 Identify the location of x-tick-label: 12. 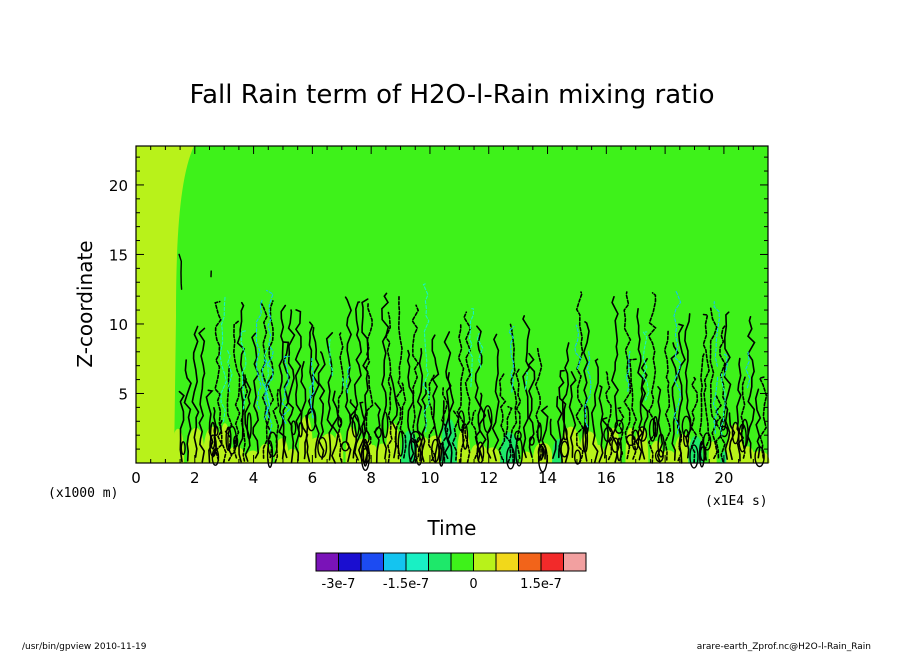
(488, 478).